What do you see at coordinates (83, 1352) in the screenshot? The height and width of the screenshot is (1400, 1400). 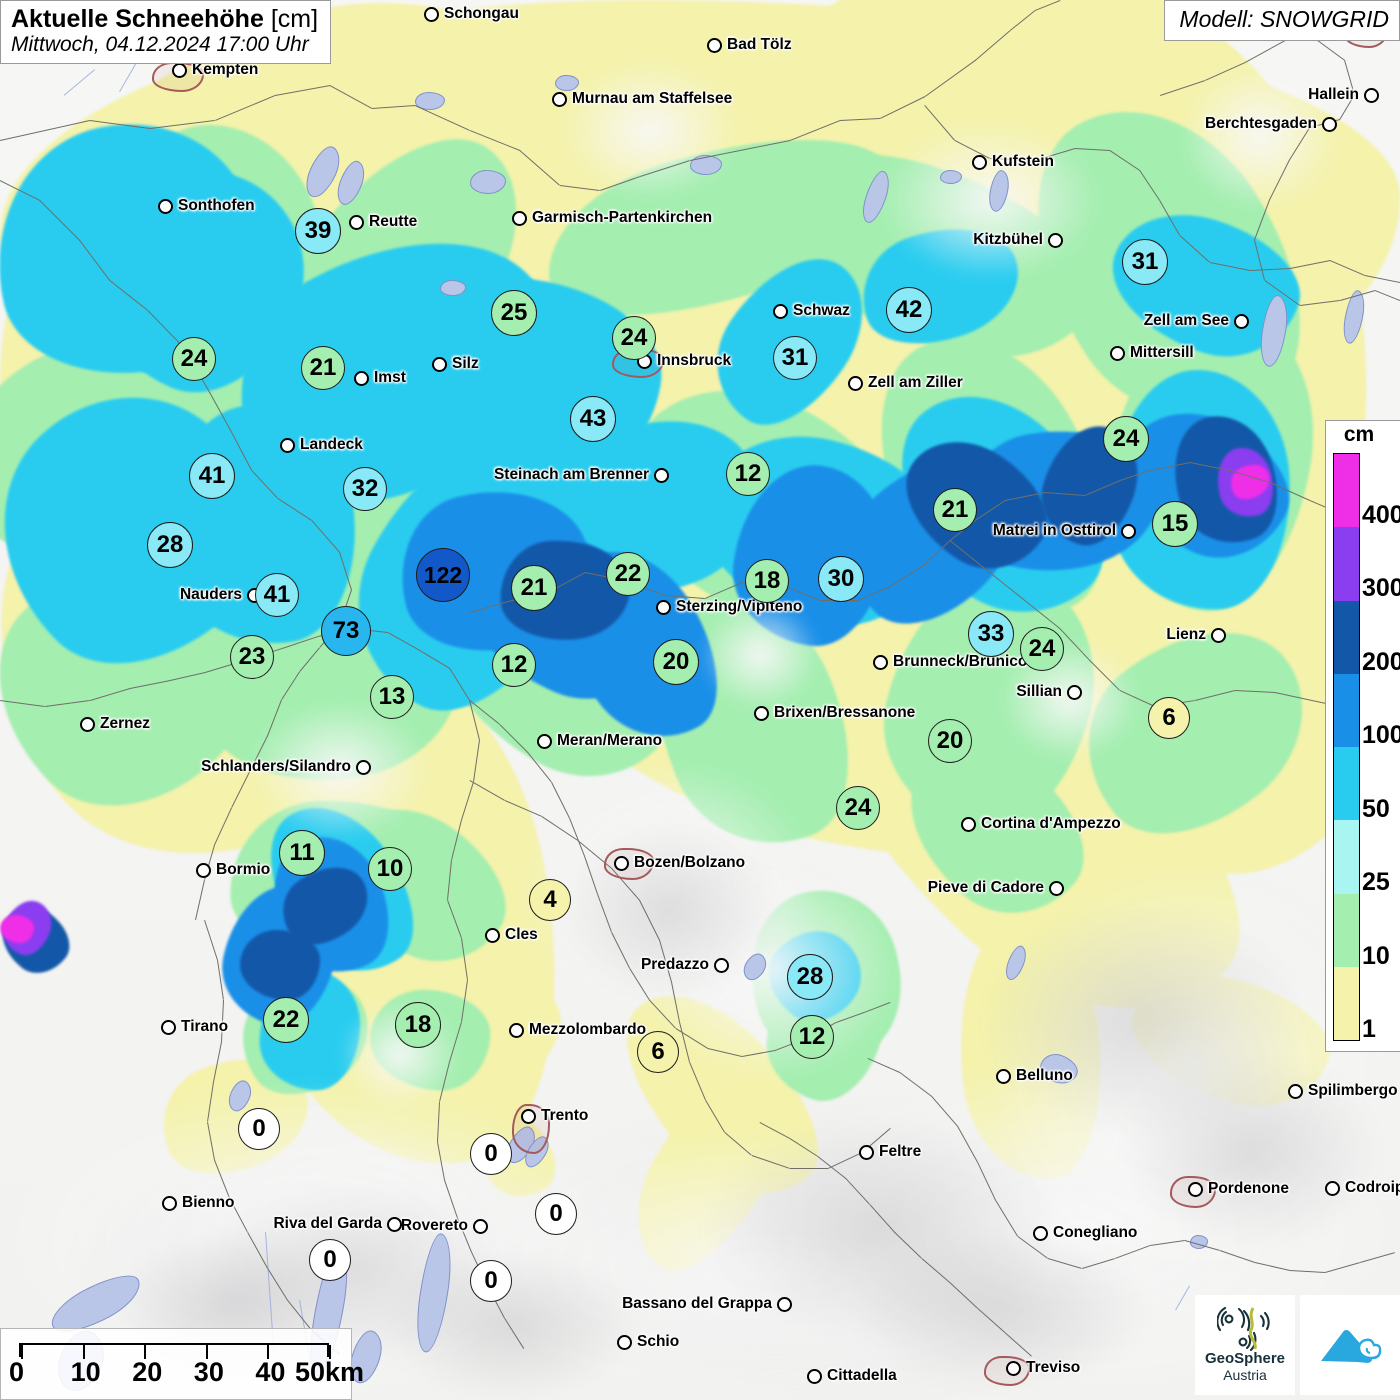 I see `scale-tick` at bounding box center [83, 1352].